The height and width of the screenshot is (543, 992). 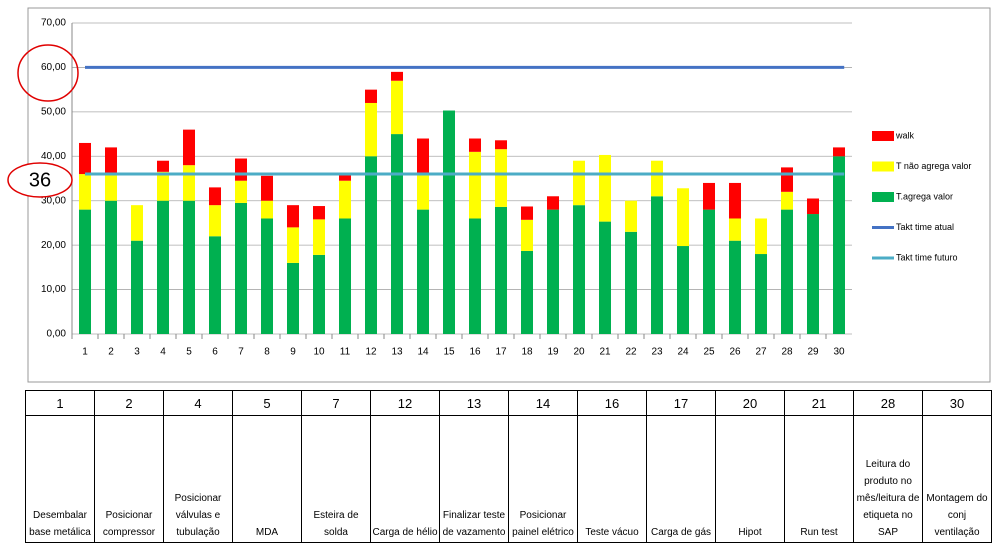 I want to click on x-tick-label: 8, so click(x=267, y=352).